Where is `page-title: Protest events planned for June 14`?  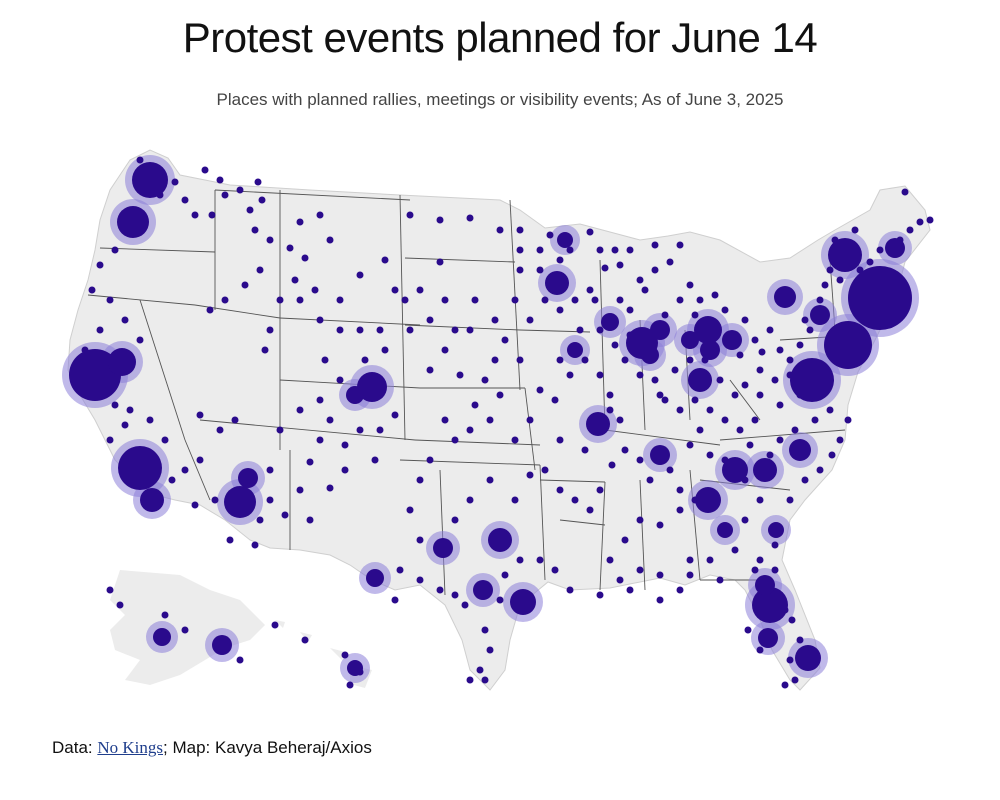
page-title: Protest events planned for June 14 is located at coordinates (500, 37).